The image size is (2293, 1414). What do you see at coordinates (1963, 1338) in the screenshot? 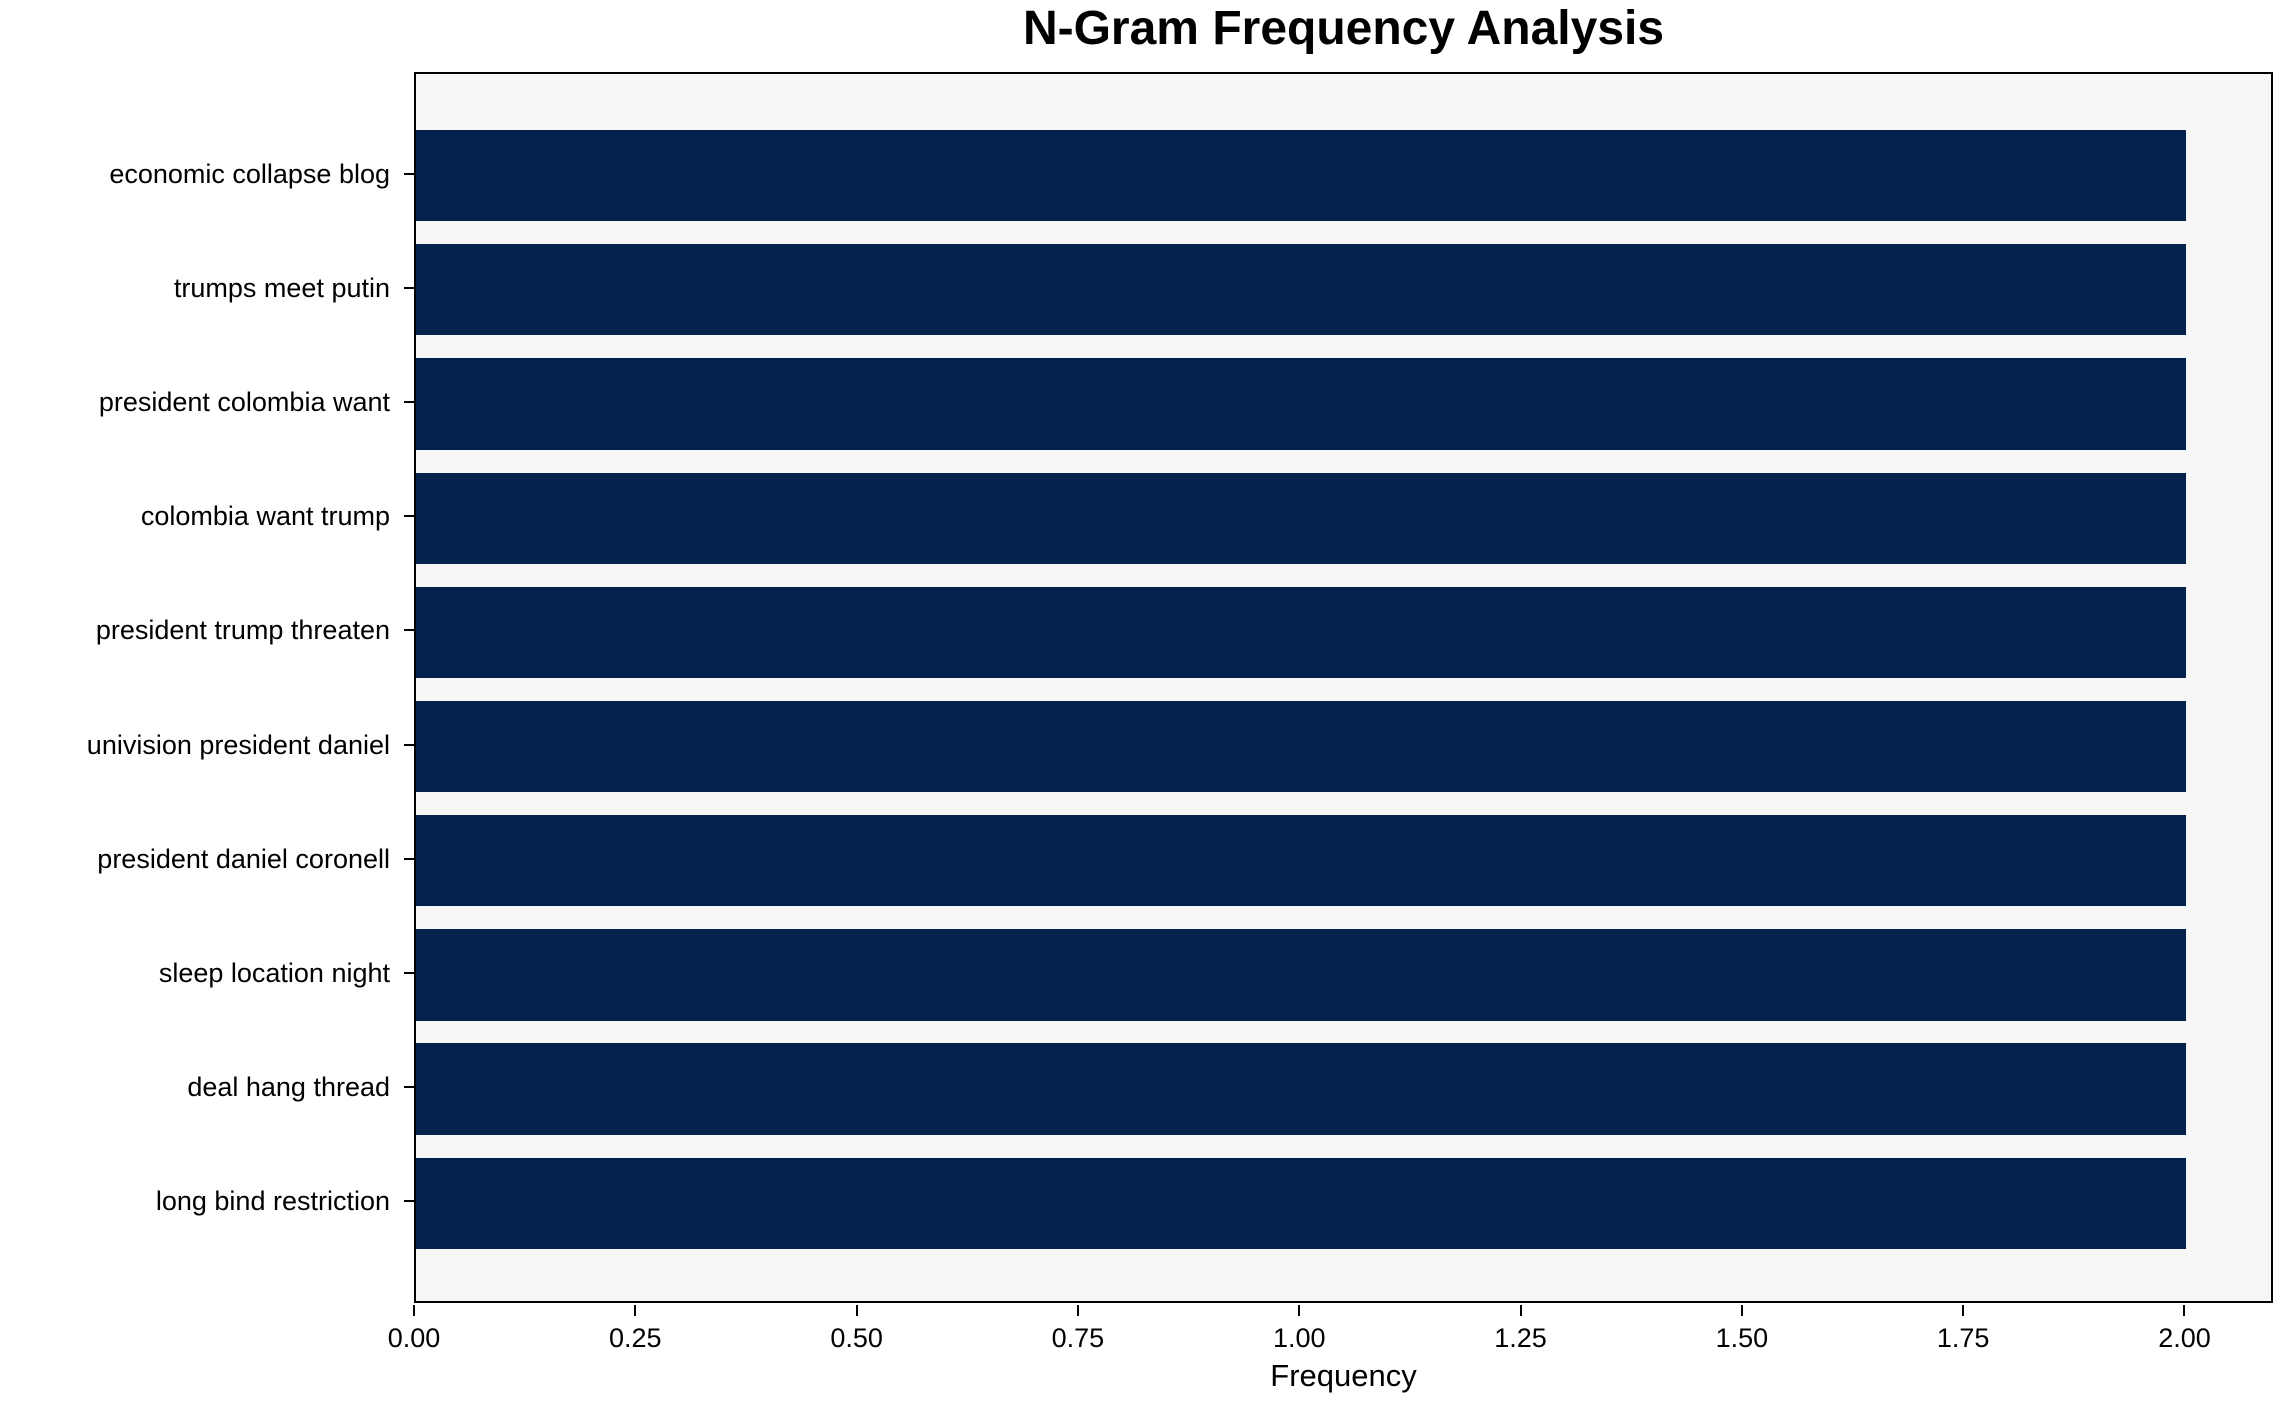
I see `x-tick-label: 1.75` at bounding box center [1963, 1338].